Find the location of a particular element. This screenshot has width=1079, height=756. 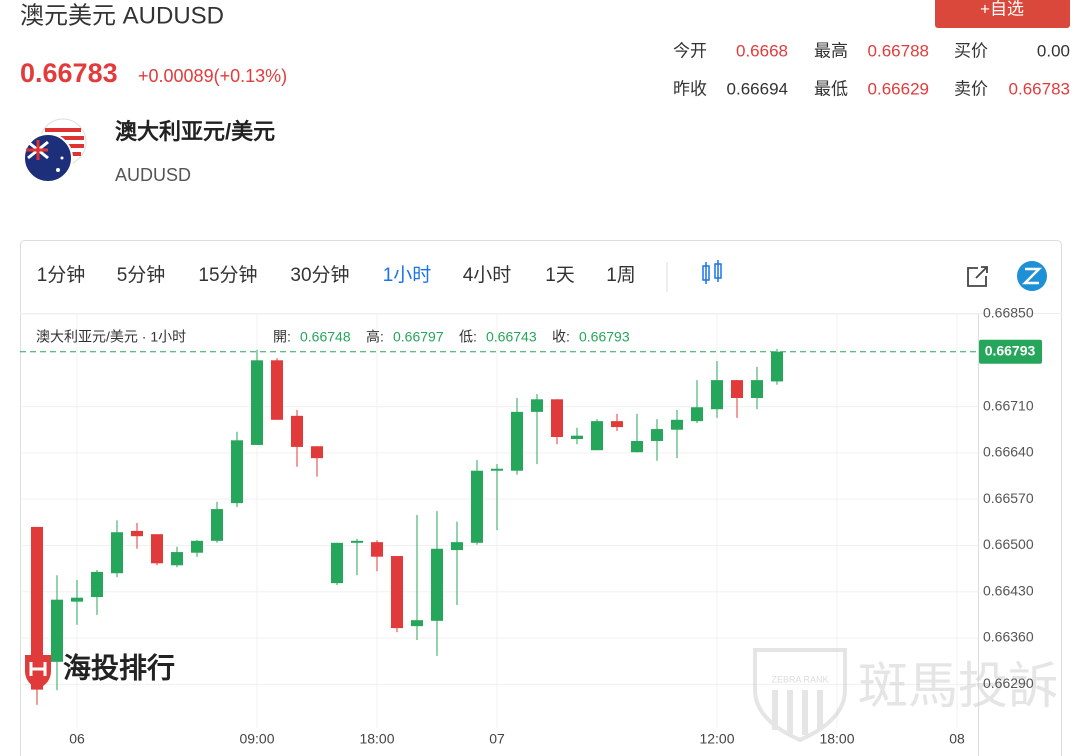

price-tag-label: 0.66793 is located at coordinates (1010, 350).